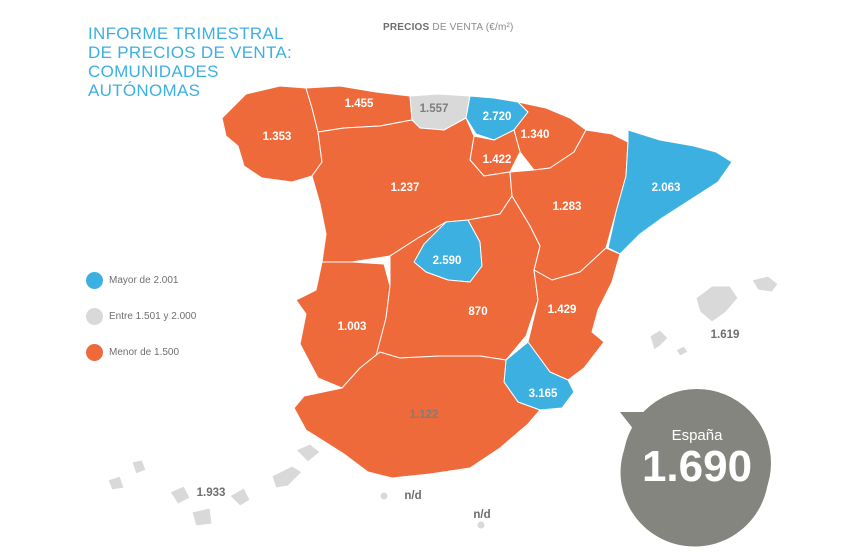  What do you see at coordinates (543, 394) in the screenshot?
I see `label-murcia: 3.165` at bounding box center [543, 394].